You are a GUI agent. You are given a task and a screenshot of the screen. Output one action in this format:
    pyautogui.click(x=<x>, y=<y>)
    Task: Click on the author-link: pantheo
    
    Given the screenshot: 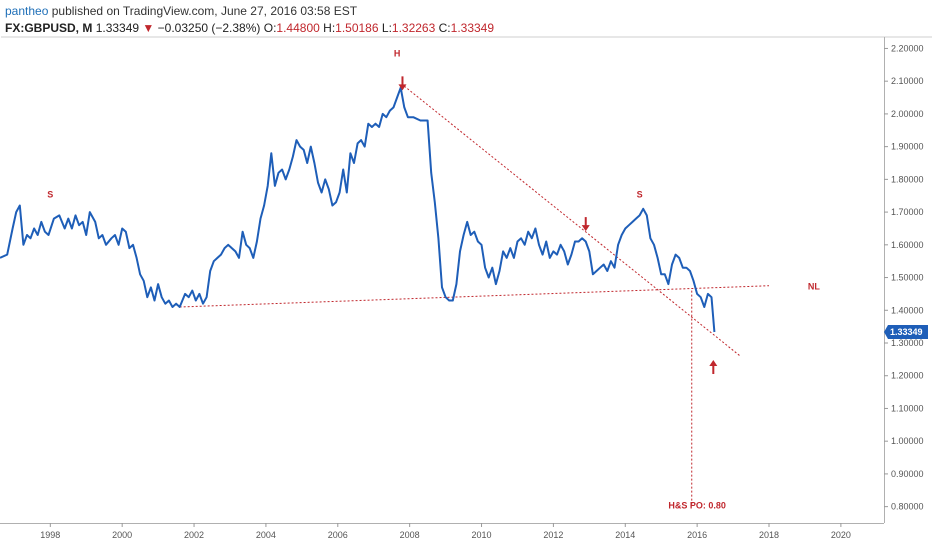 What is the action you would take?
    pyautogui.click(x=27, y=11)
    